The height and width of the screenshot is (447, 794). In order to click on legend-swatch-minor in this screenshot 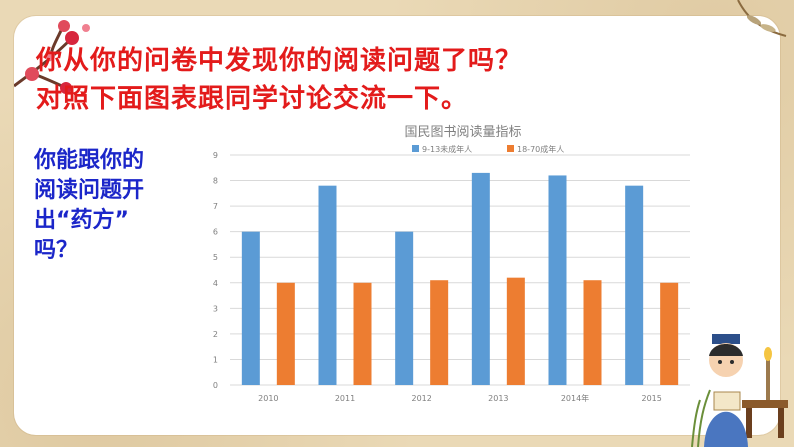, I will do `click(415, 148)`.